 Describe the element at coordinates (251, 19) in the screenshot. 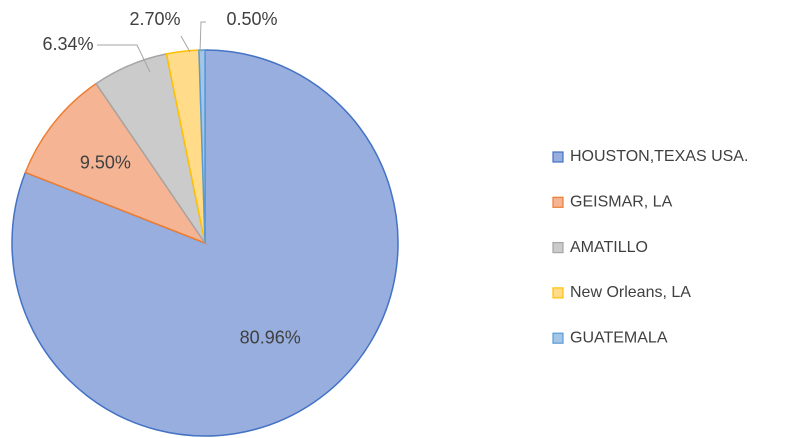

I see `data-label: 0.50%` at that location.